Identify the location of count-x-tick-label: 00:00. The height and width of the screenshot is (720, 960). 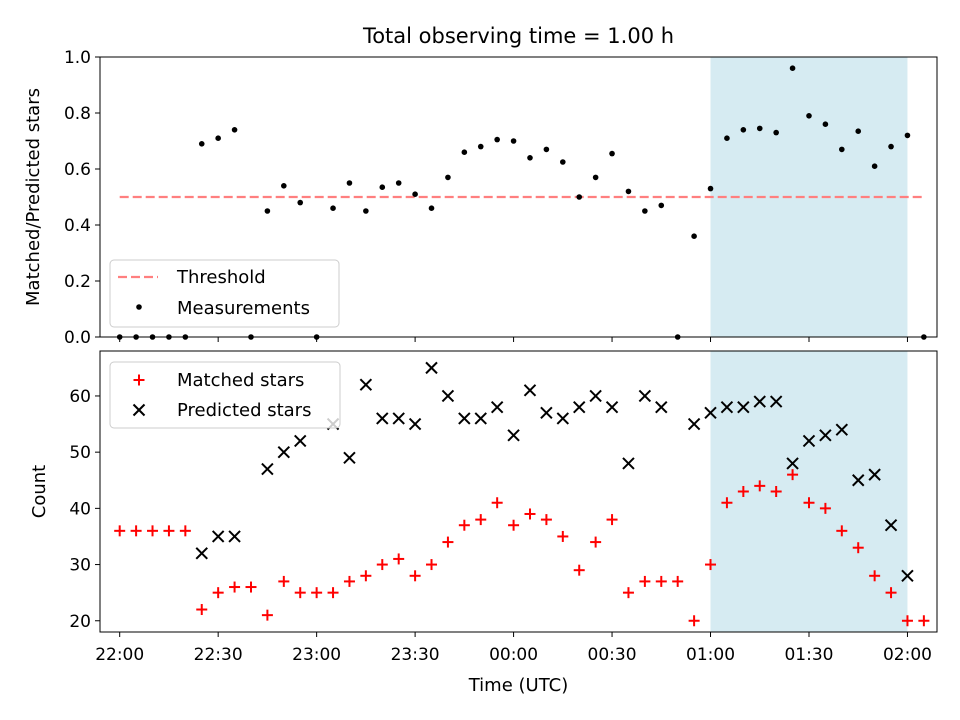
(513, 655).